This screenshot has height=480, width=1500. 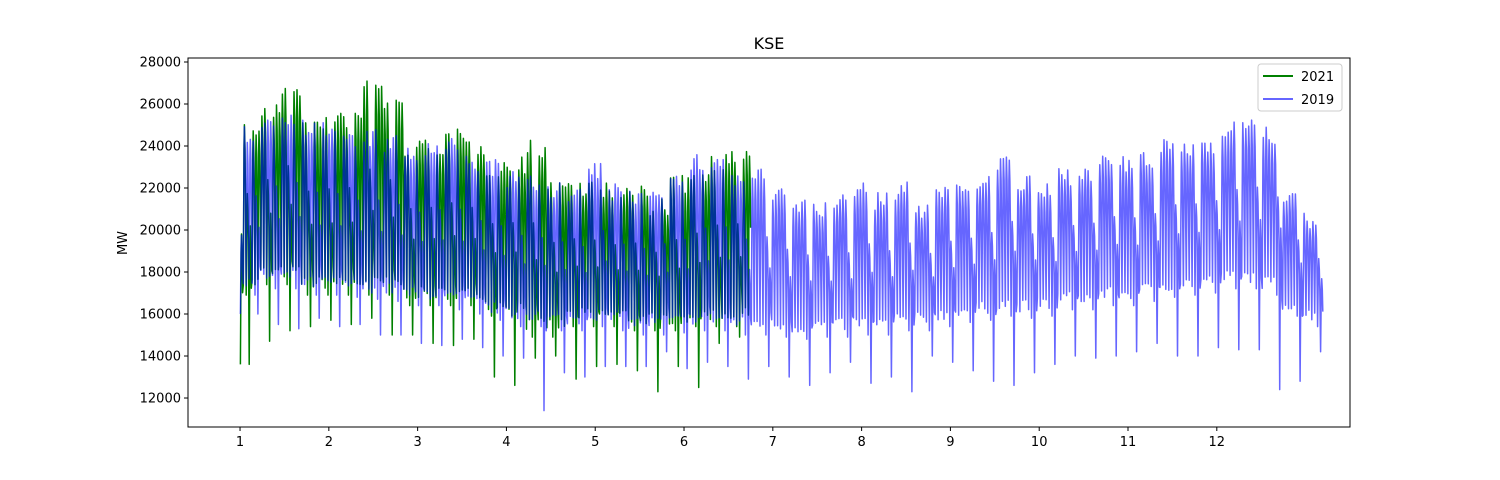 What do you see at coordinates (160, 315) in the screenshot?
I see `y-tick-label: 16000` at bounding box center [160, 315].